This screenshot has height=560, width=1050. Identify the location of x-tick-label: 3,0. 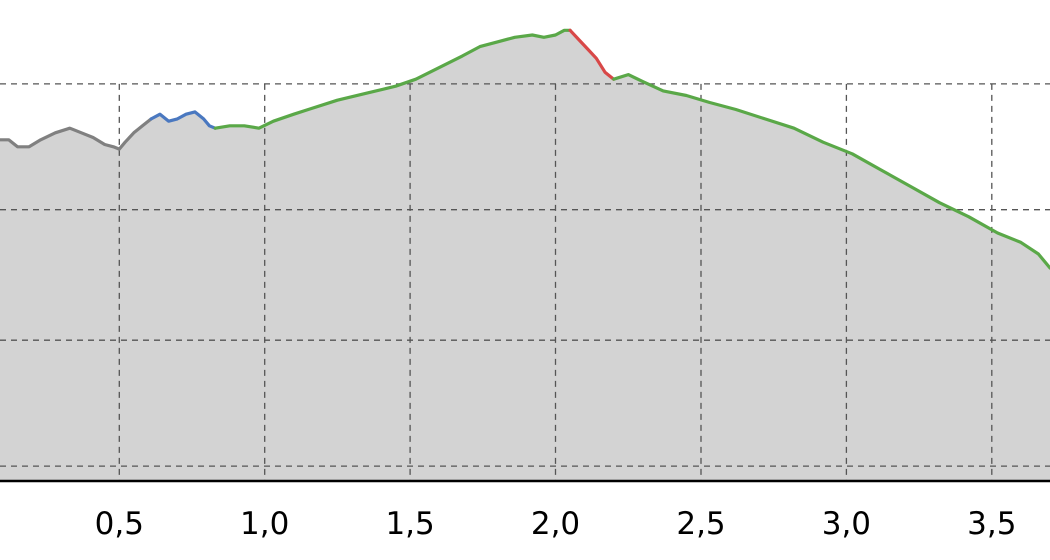
(846, 524).